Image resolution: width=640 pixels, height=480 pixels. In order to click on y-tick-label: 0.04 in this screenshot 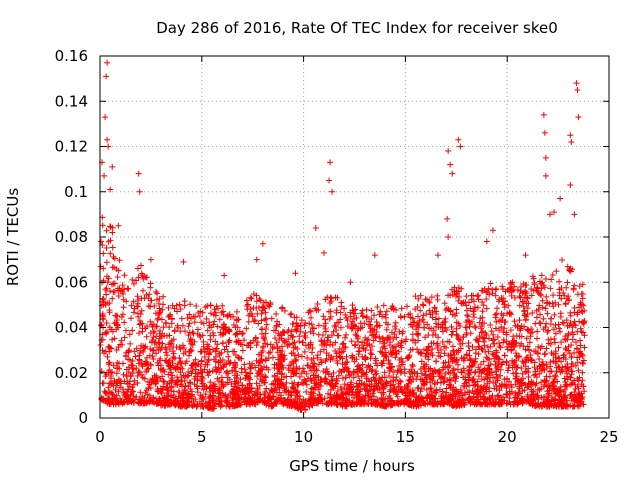, I will do `click(71, 328)`.